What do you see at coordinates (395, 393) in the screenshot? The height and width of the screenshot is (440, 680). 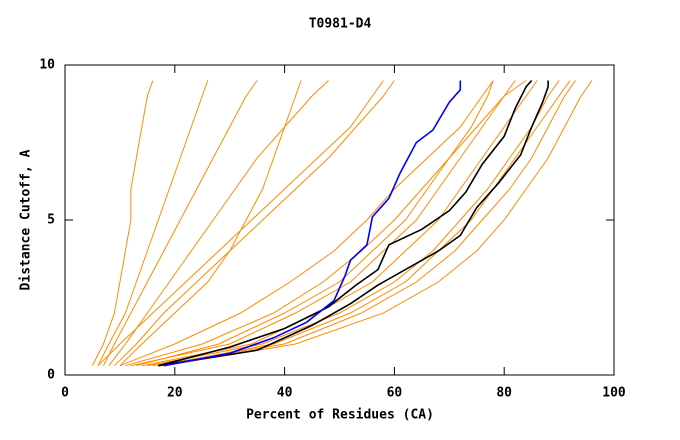 I see `x-tick-label: 60` at bounding box center [395, 393].